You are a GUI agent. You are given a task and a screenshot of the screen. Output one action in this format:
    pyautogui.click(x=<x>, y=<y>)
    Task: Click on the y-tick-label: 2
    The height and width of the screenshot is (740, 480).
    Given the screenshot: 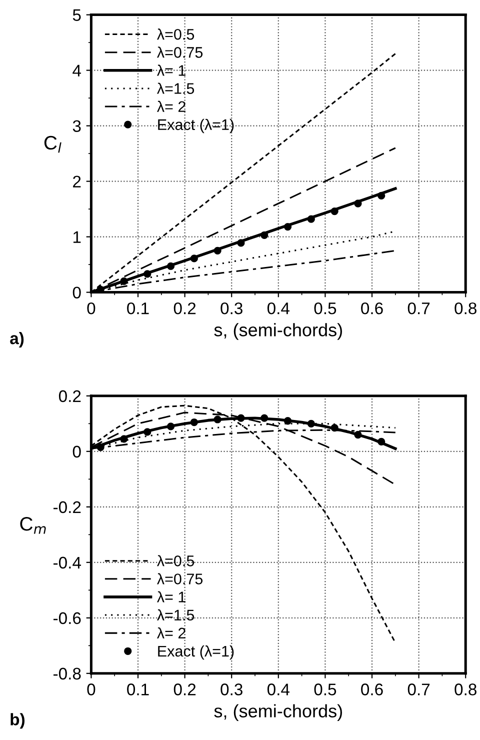 What is the action you would take?
    pyautogui.click(x=77, y=182)
    